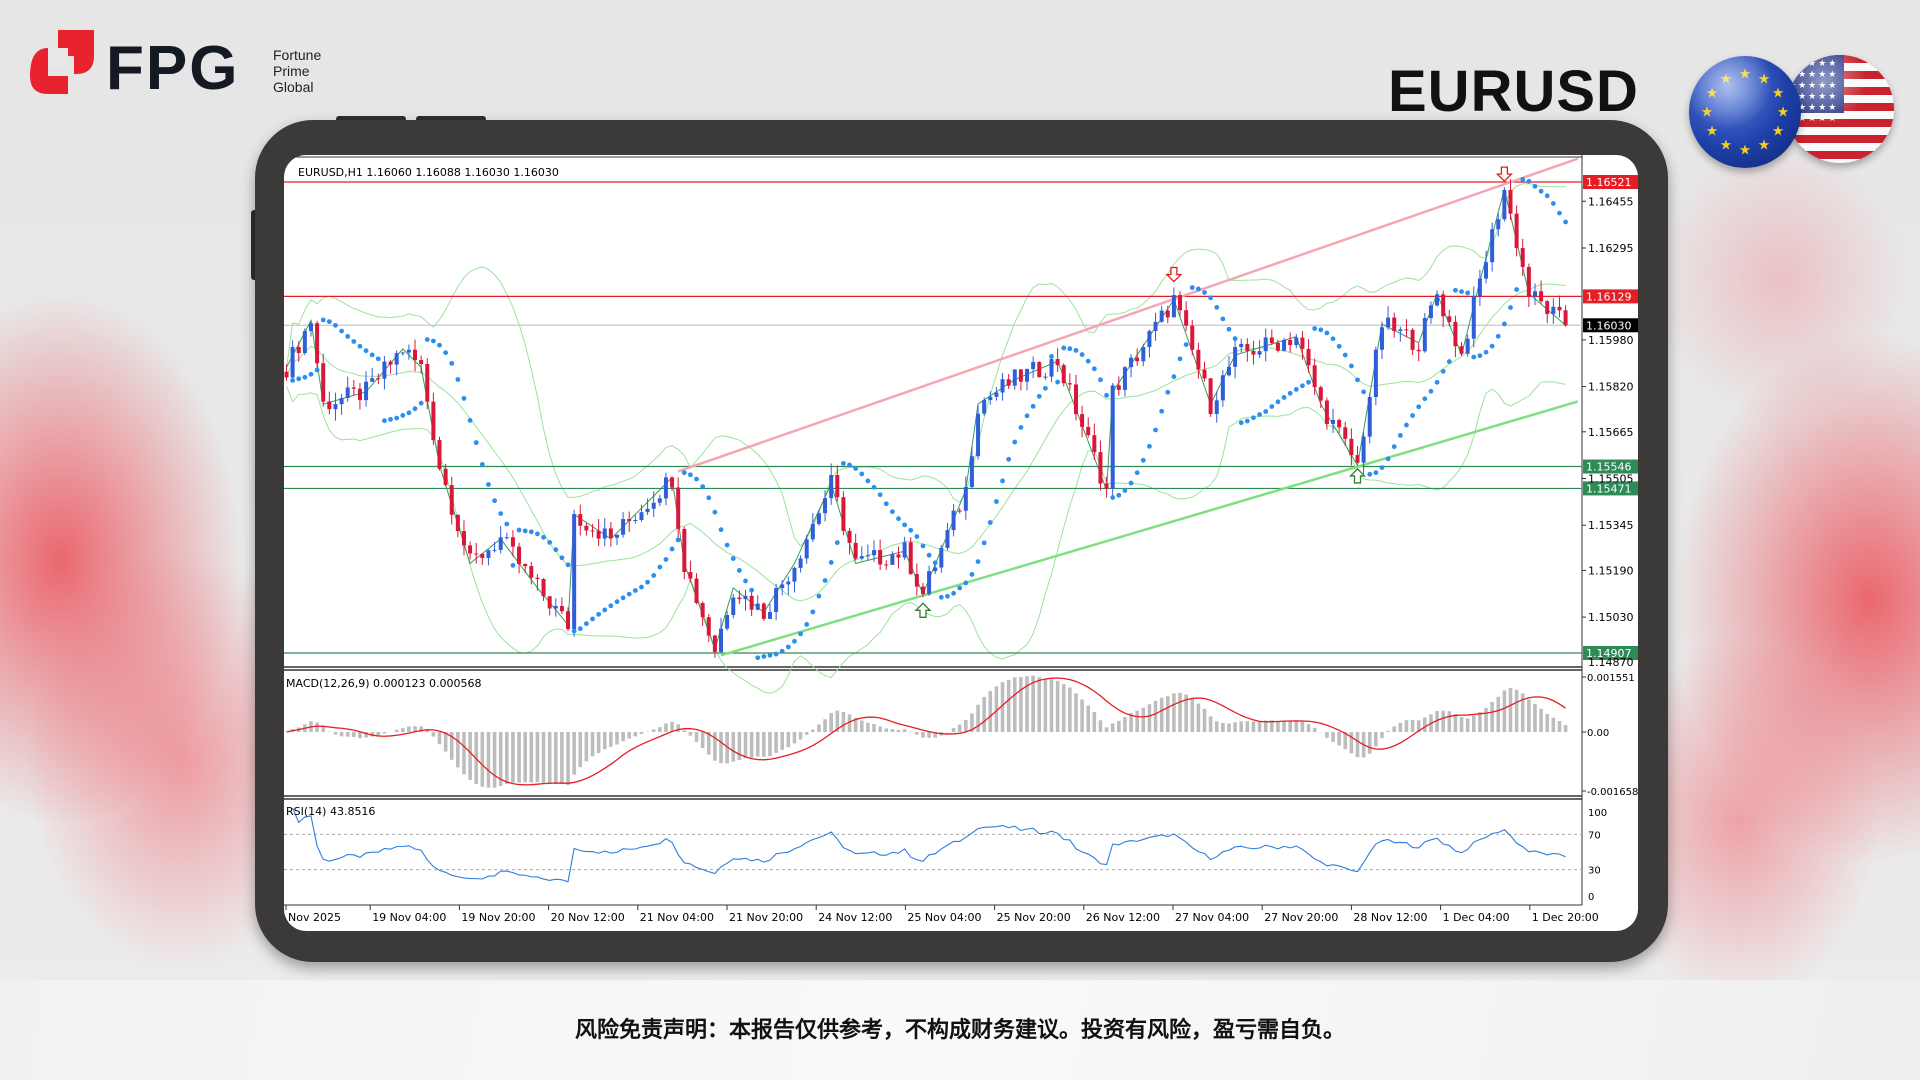 The image size is (1920, 1080). Describe the element at coordinates (1611, 525) in the screenshot. I see `price-tick-label: 1.15345` at that location.